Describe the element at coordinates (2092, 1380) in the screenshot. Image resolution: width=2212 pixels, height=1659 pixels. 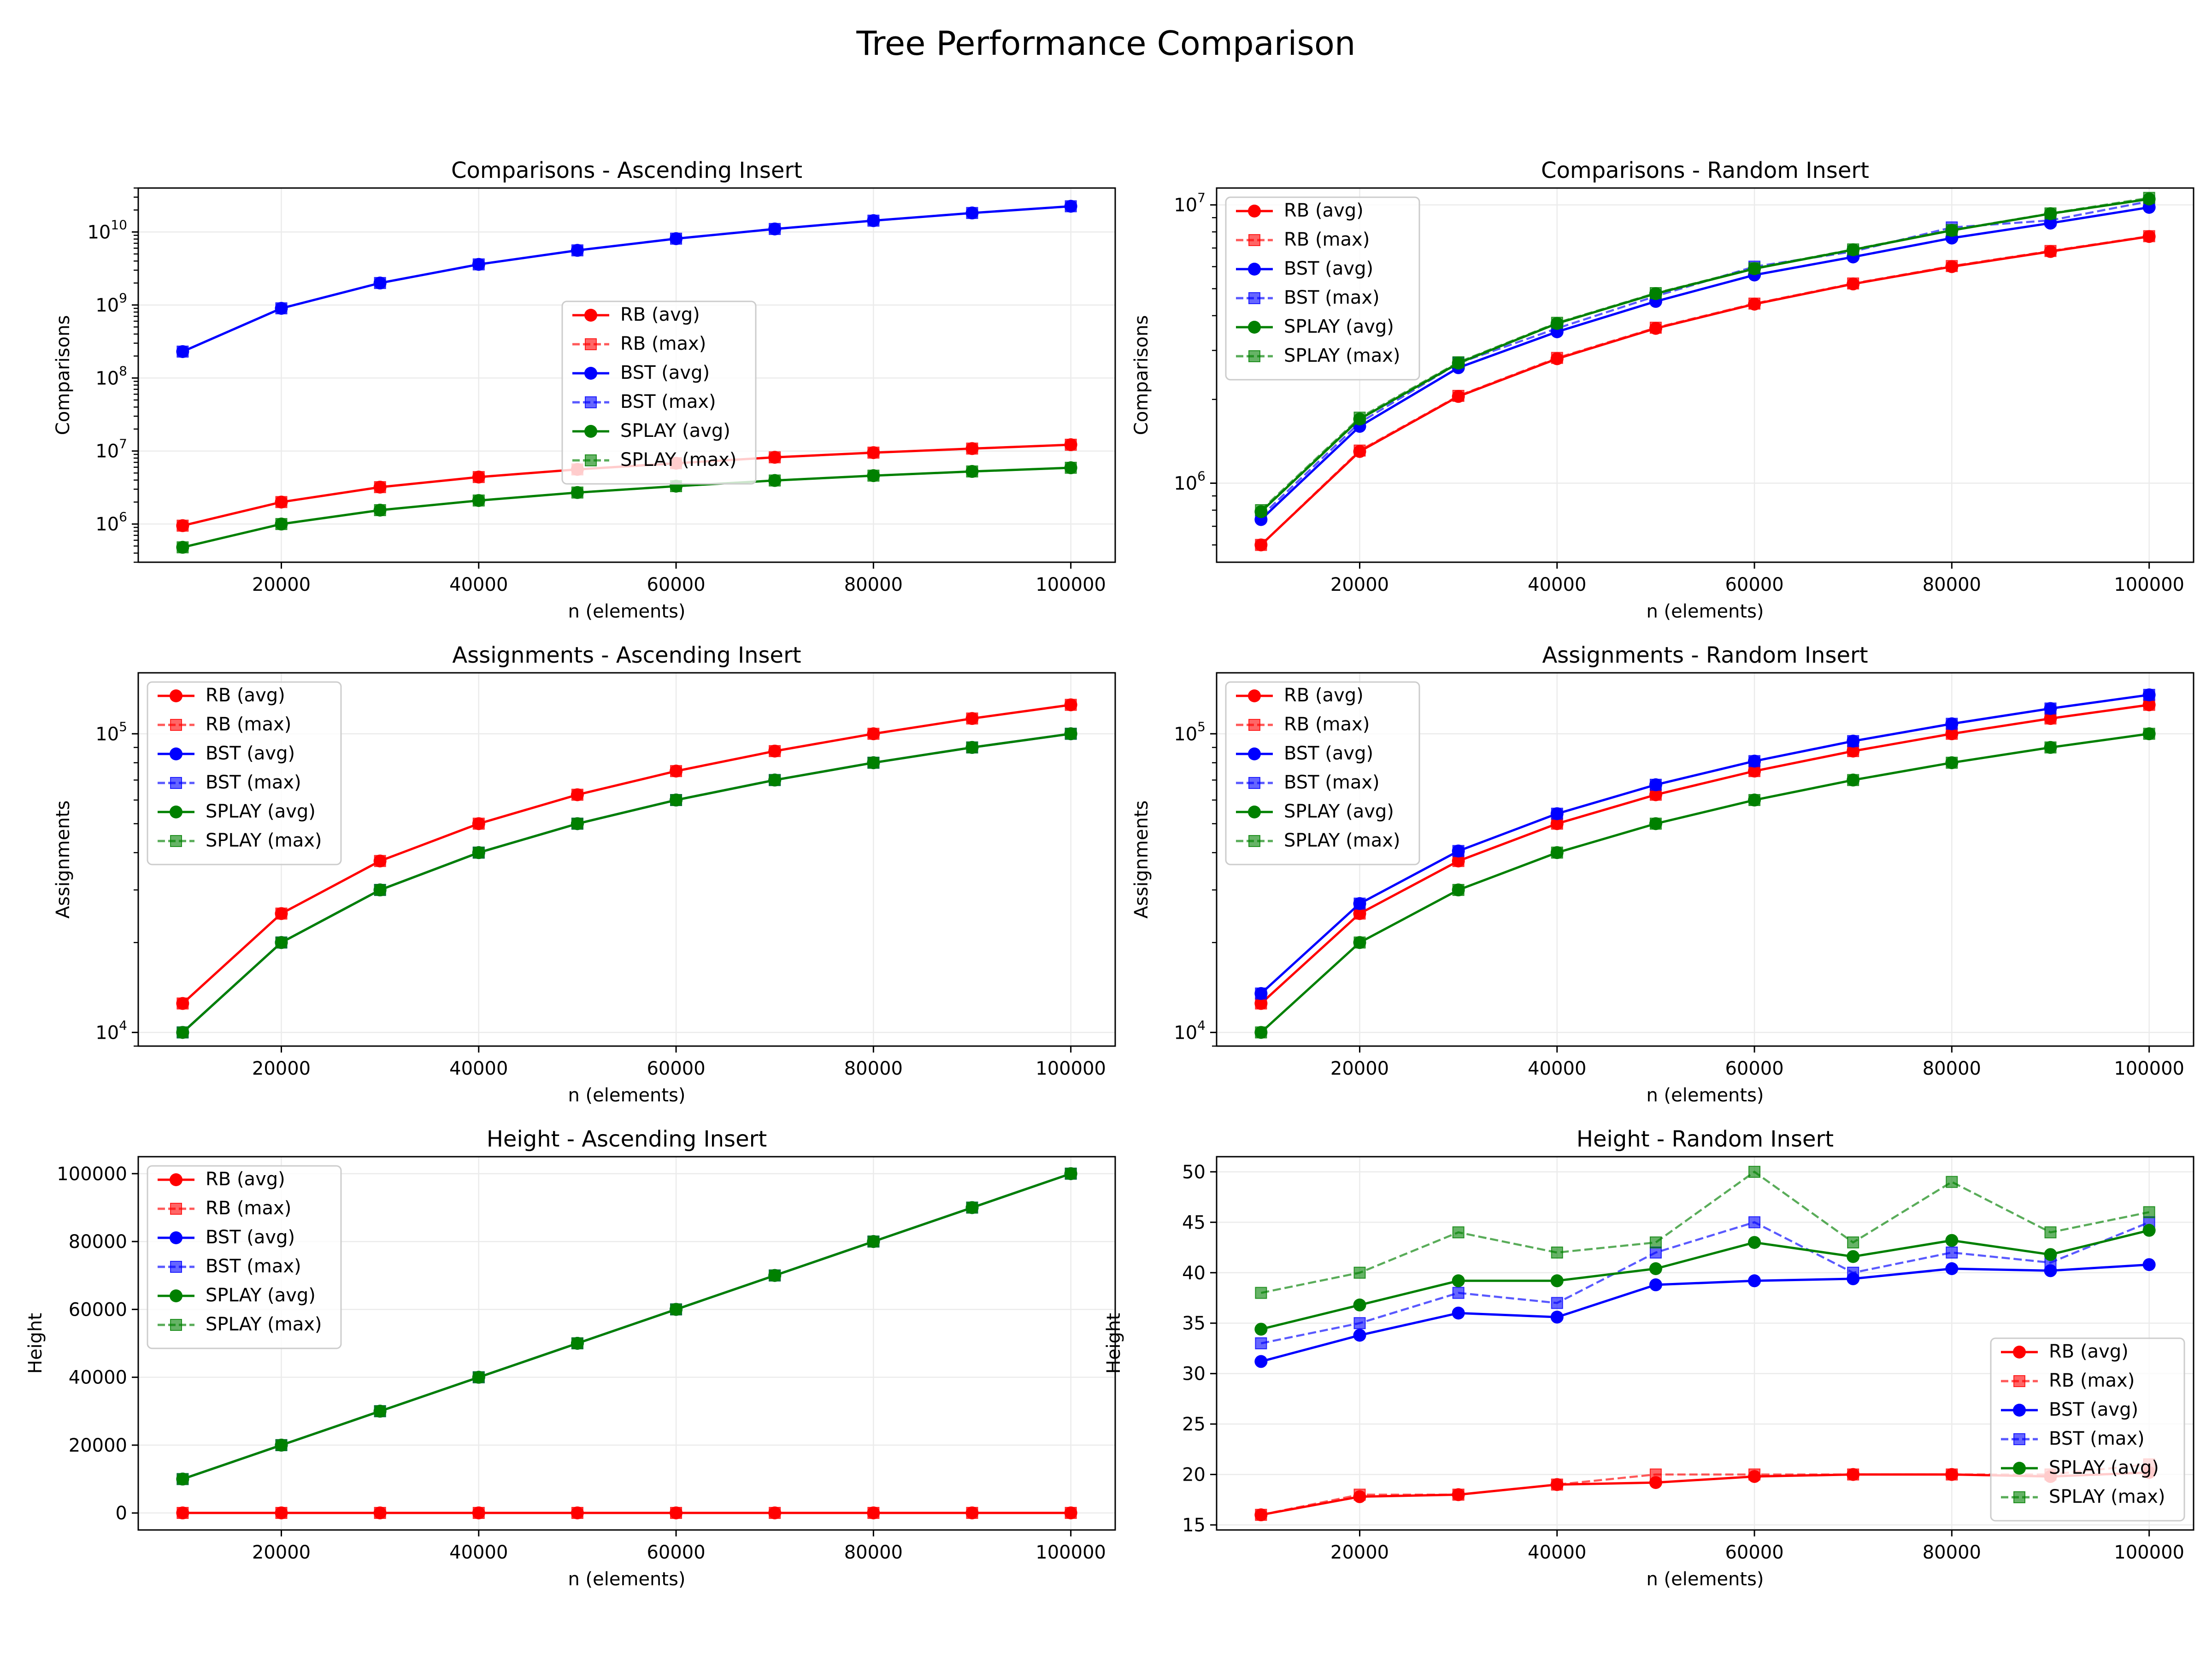
I see `legend-label: RB (max)` at that location.